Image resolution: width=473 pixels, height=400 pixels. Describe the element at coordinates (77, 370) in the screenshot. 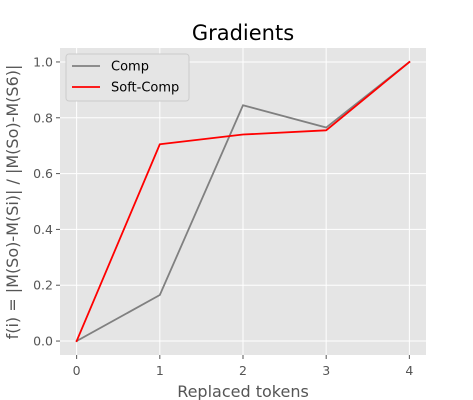

I see `x-tick-label: 0` at that location.